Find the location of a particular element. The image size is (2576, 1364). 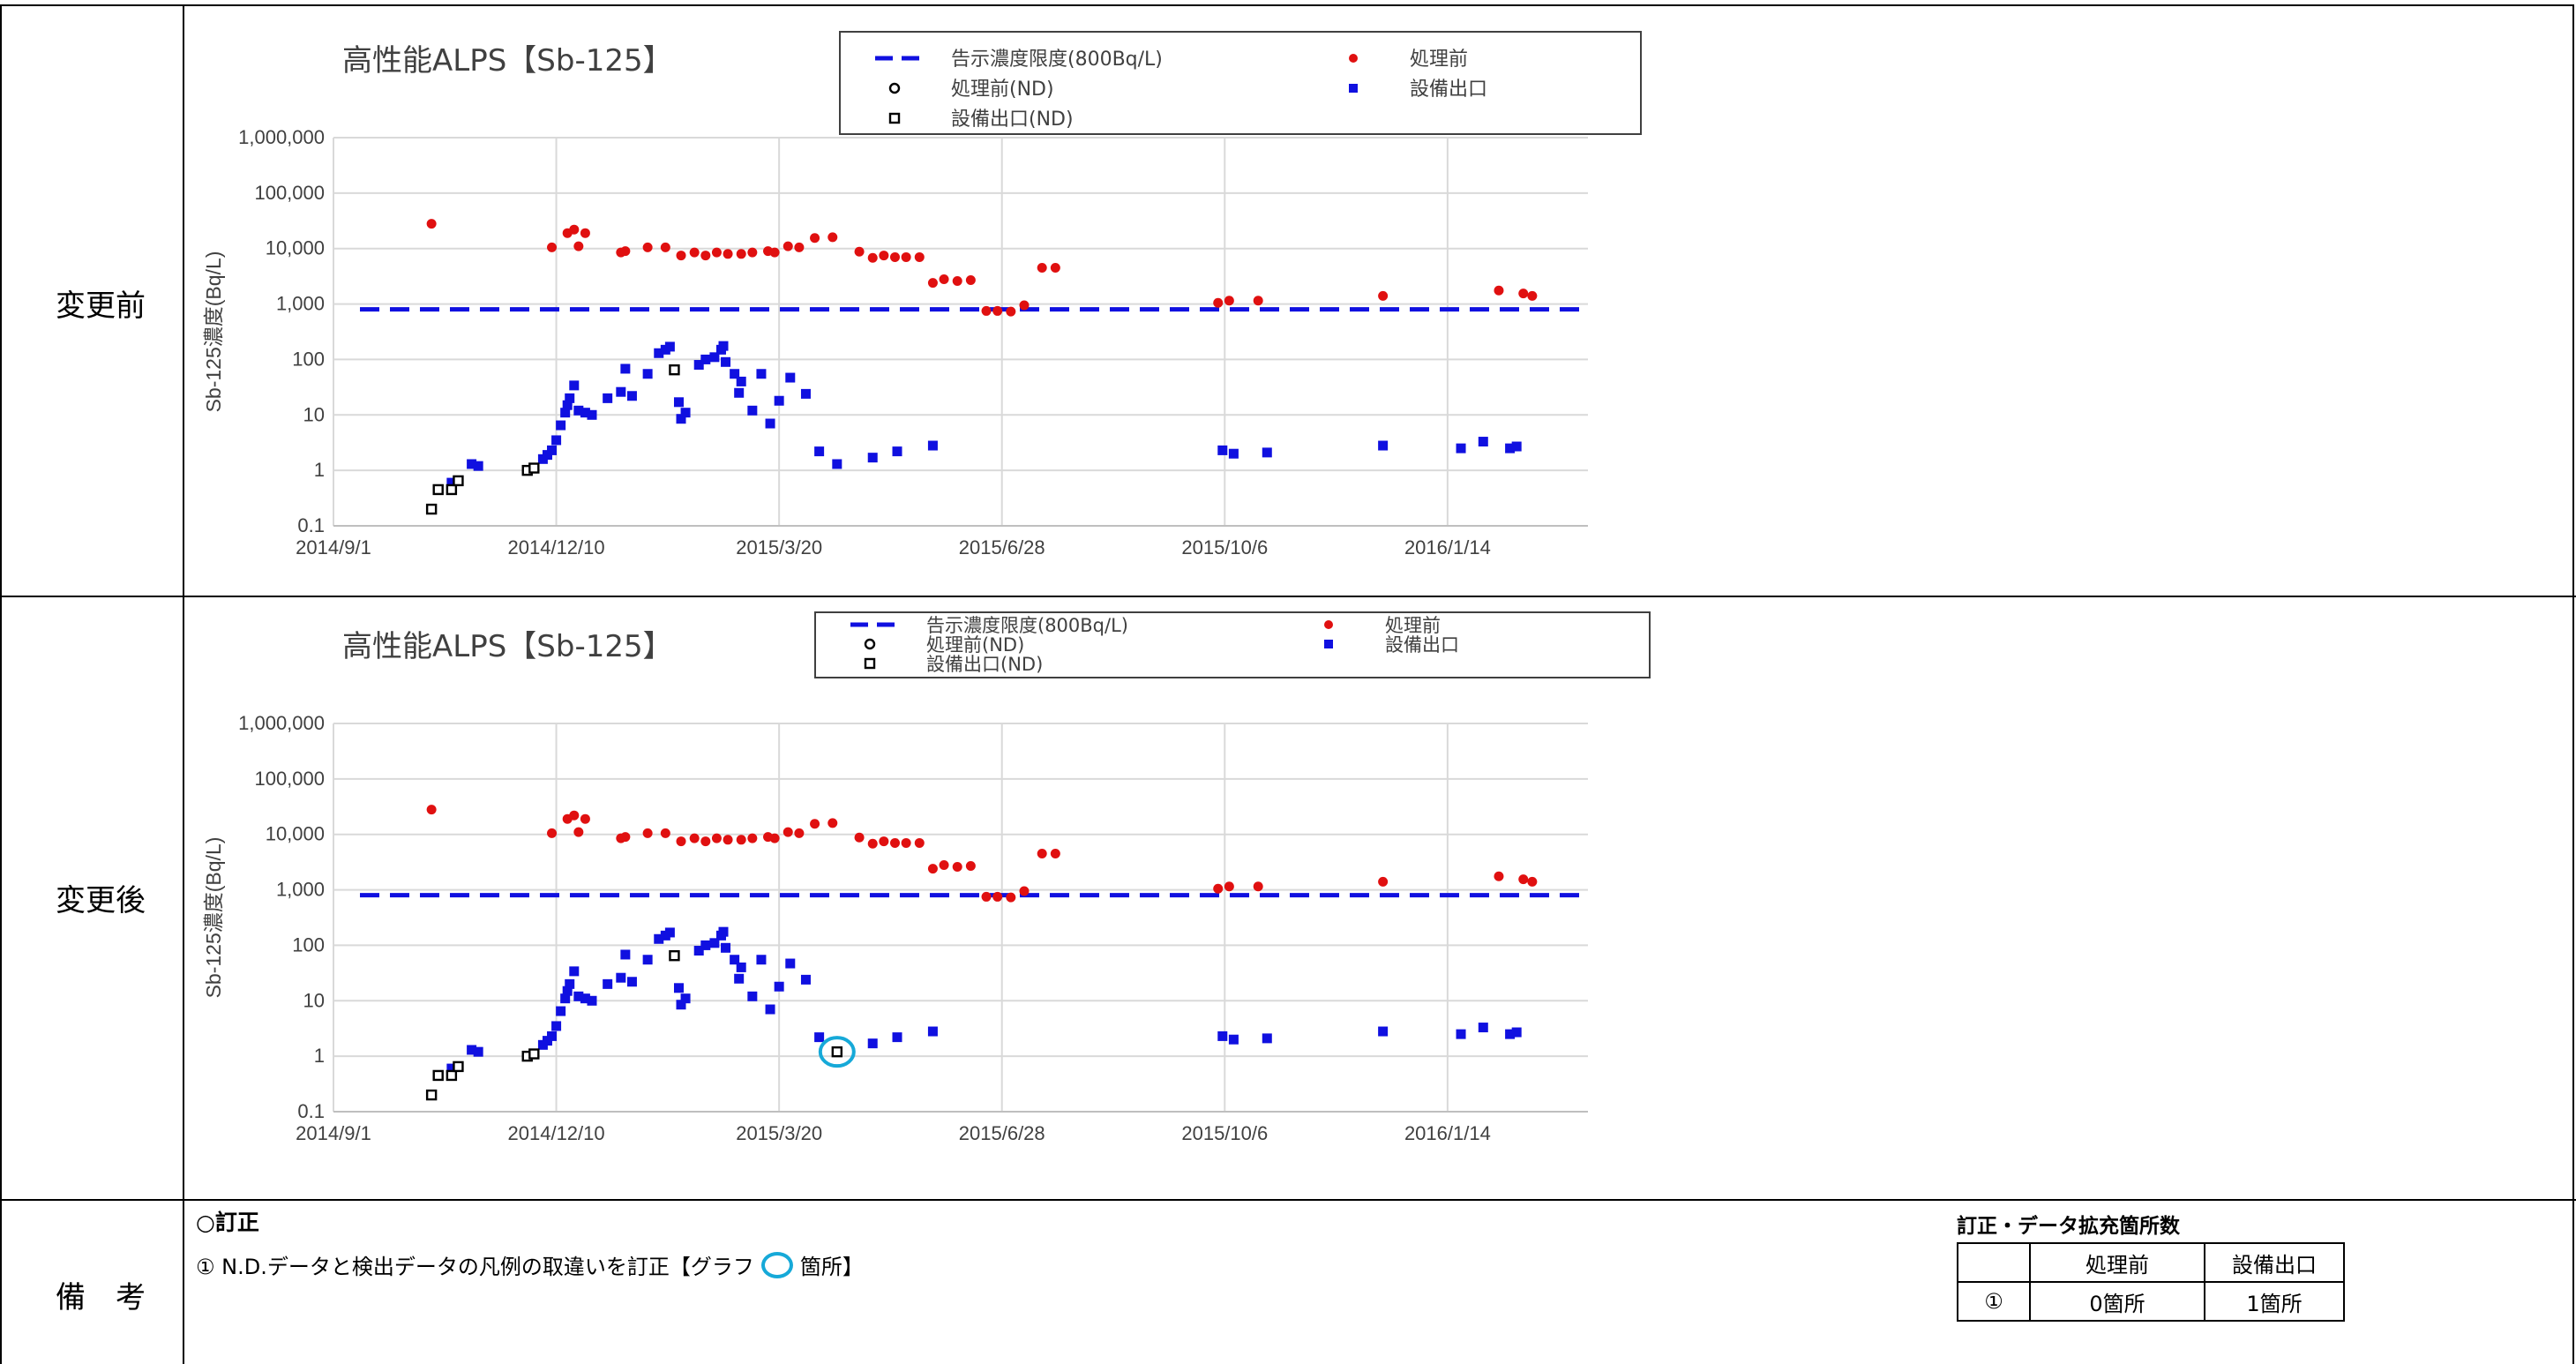

highlight-circle-icon is located at coordinates (777, 1264).